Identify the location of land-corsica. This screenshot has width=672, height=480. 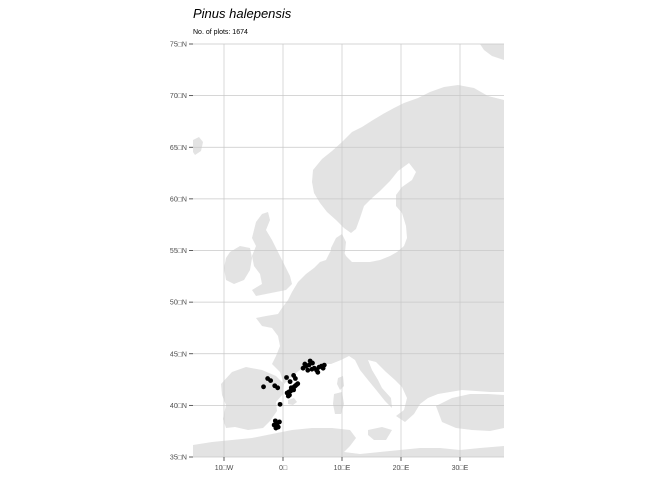
(340, 383).